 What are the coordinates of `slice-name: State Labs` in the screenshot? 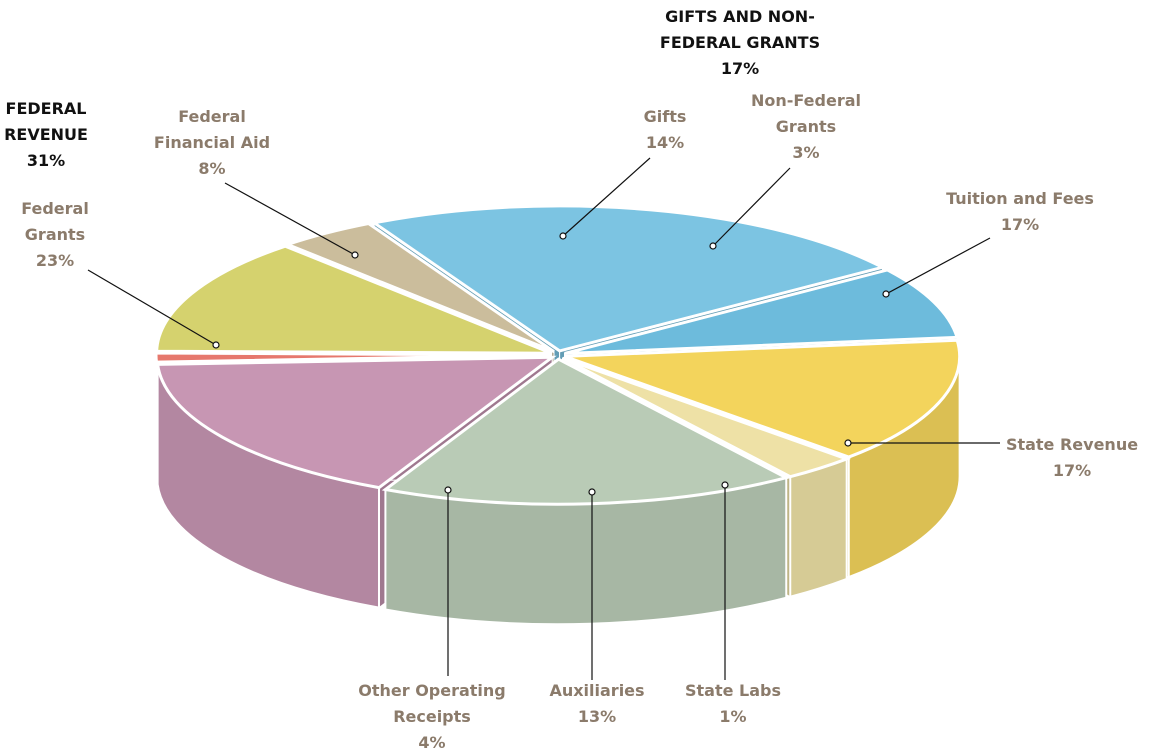 It's located at (733, 691).